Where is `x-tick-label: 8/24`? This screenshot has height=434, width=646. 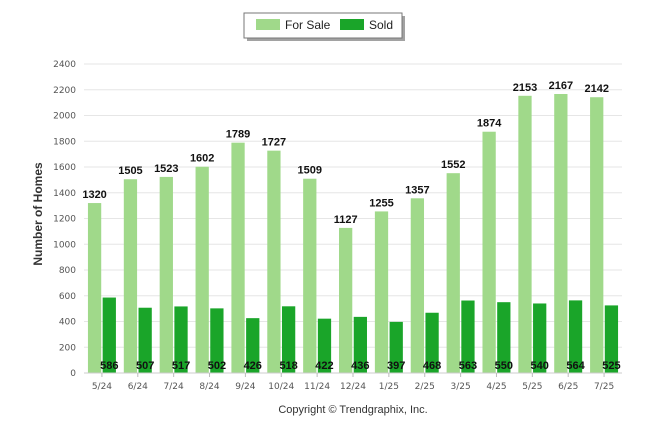
x-tick-label: 8/24 is located at coordinates (209, 387).